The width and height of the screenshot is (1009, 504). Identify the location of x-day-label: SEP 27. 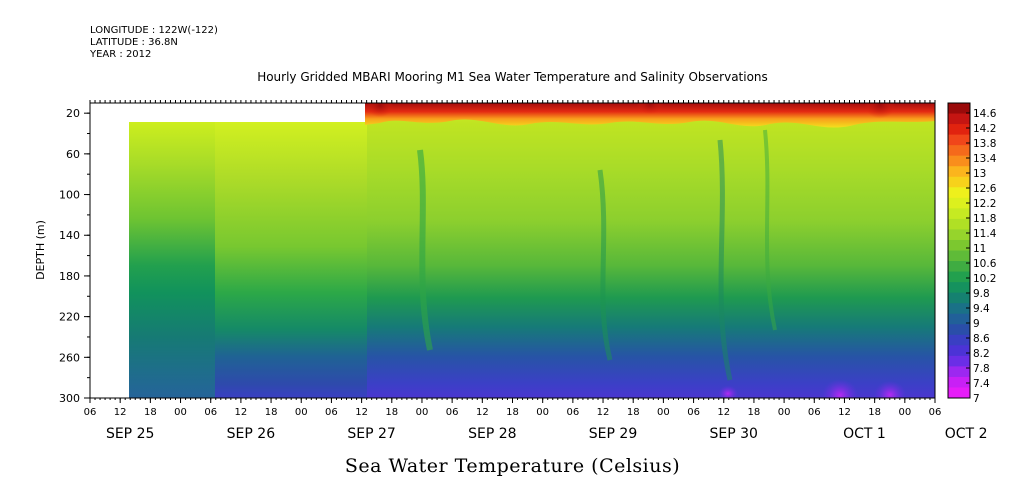
(371, 434).